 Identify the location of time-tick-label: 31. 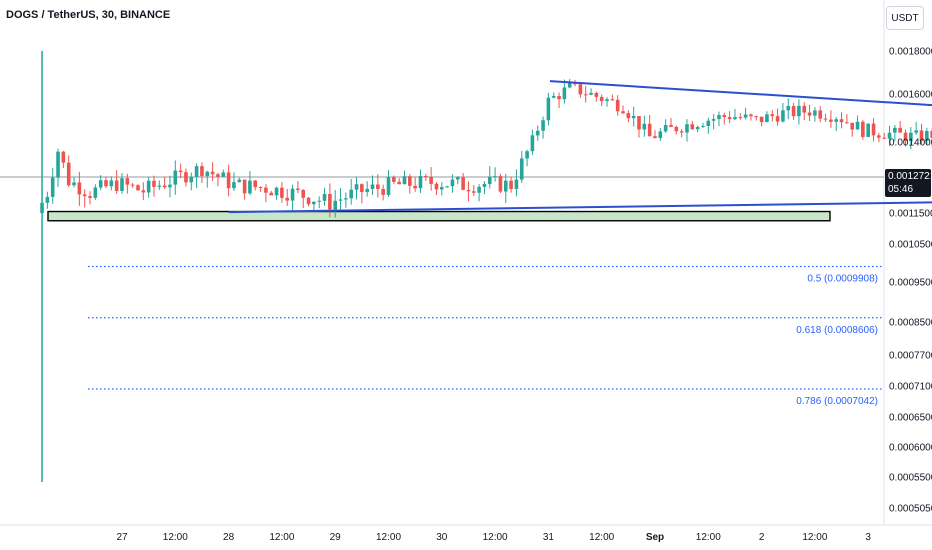
(549, 537).